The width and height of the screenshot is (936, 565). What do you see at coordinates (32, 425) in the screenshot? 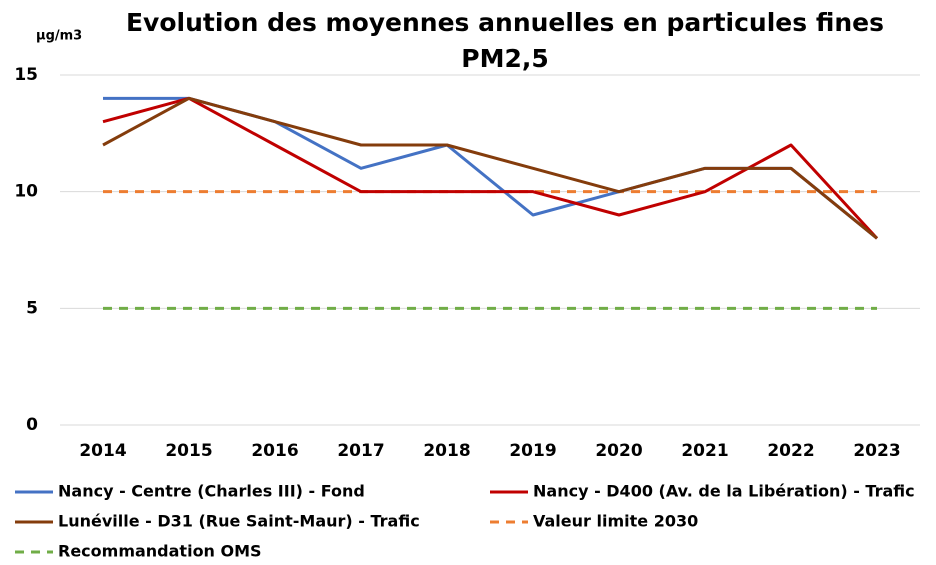
I see `y-tick-label: 0` at bounding box center [32, 425].